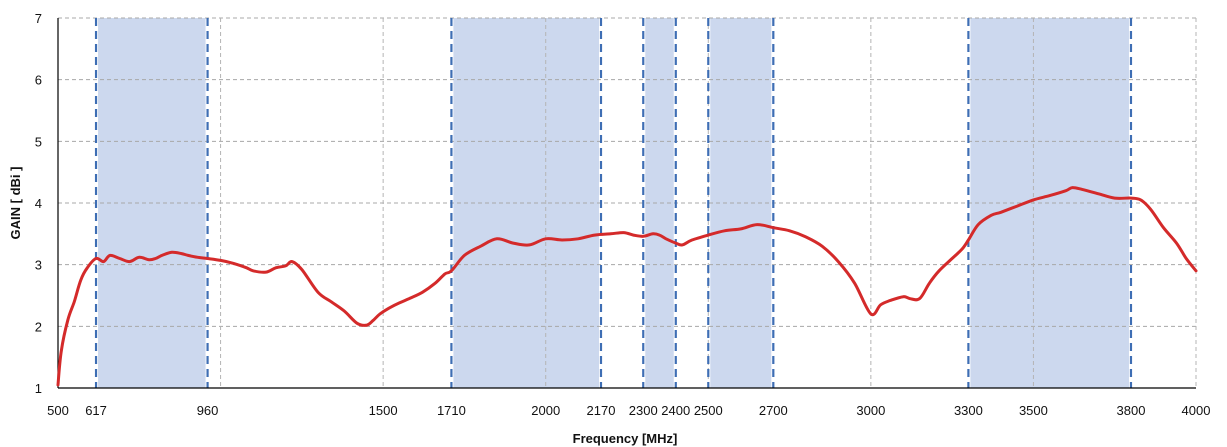 This screenshot has width=1227, height=447. I want to click on y-tick-label: 3, so click(38, 265).